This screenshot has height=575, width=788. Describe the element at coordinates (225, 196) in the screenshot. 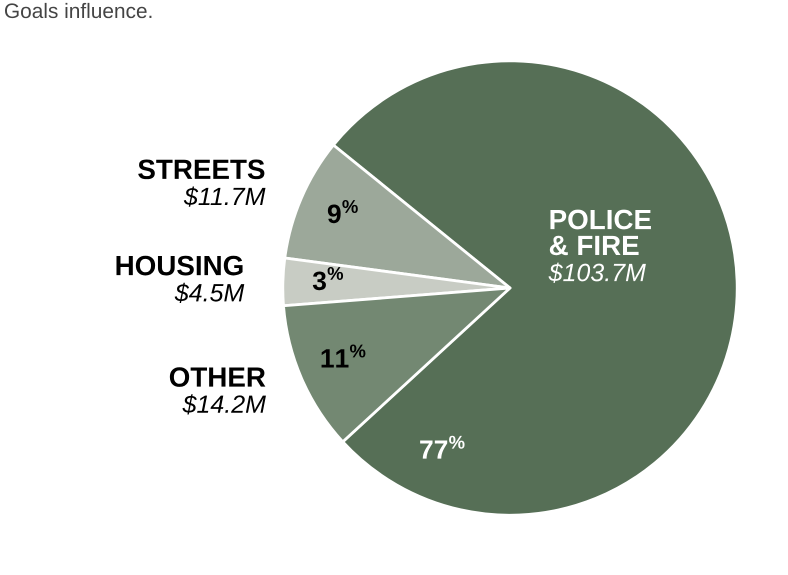

I see `data-label: $11.7M` at that location.